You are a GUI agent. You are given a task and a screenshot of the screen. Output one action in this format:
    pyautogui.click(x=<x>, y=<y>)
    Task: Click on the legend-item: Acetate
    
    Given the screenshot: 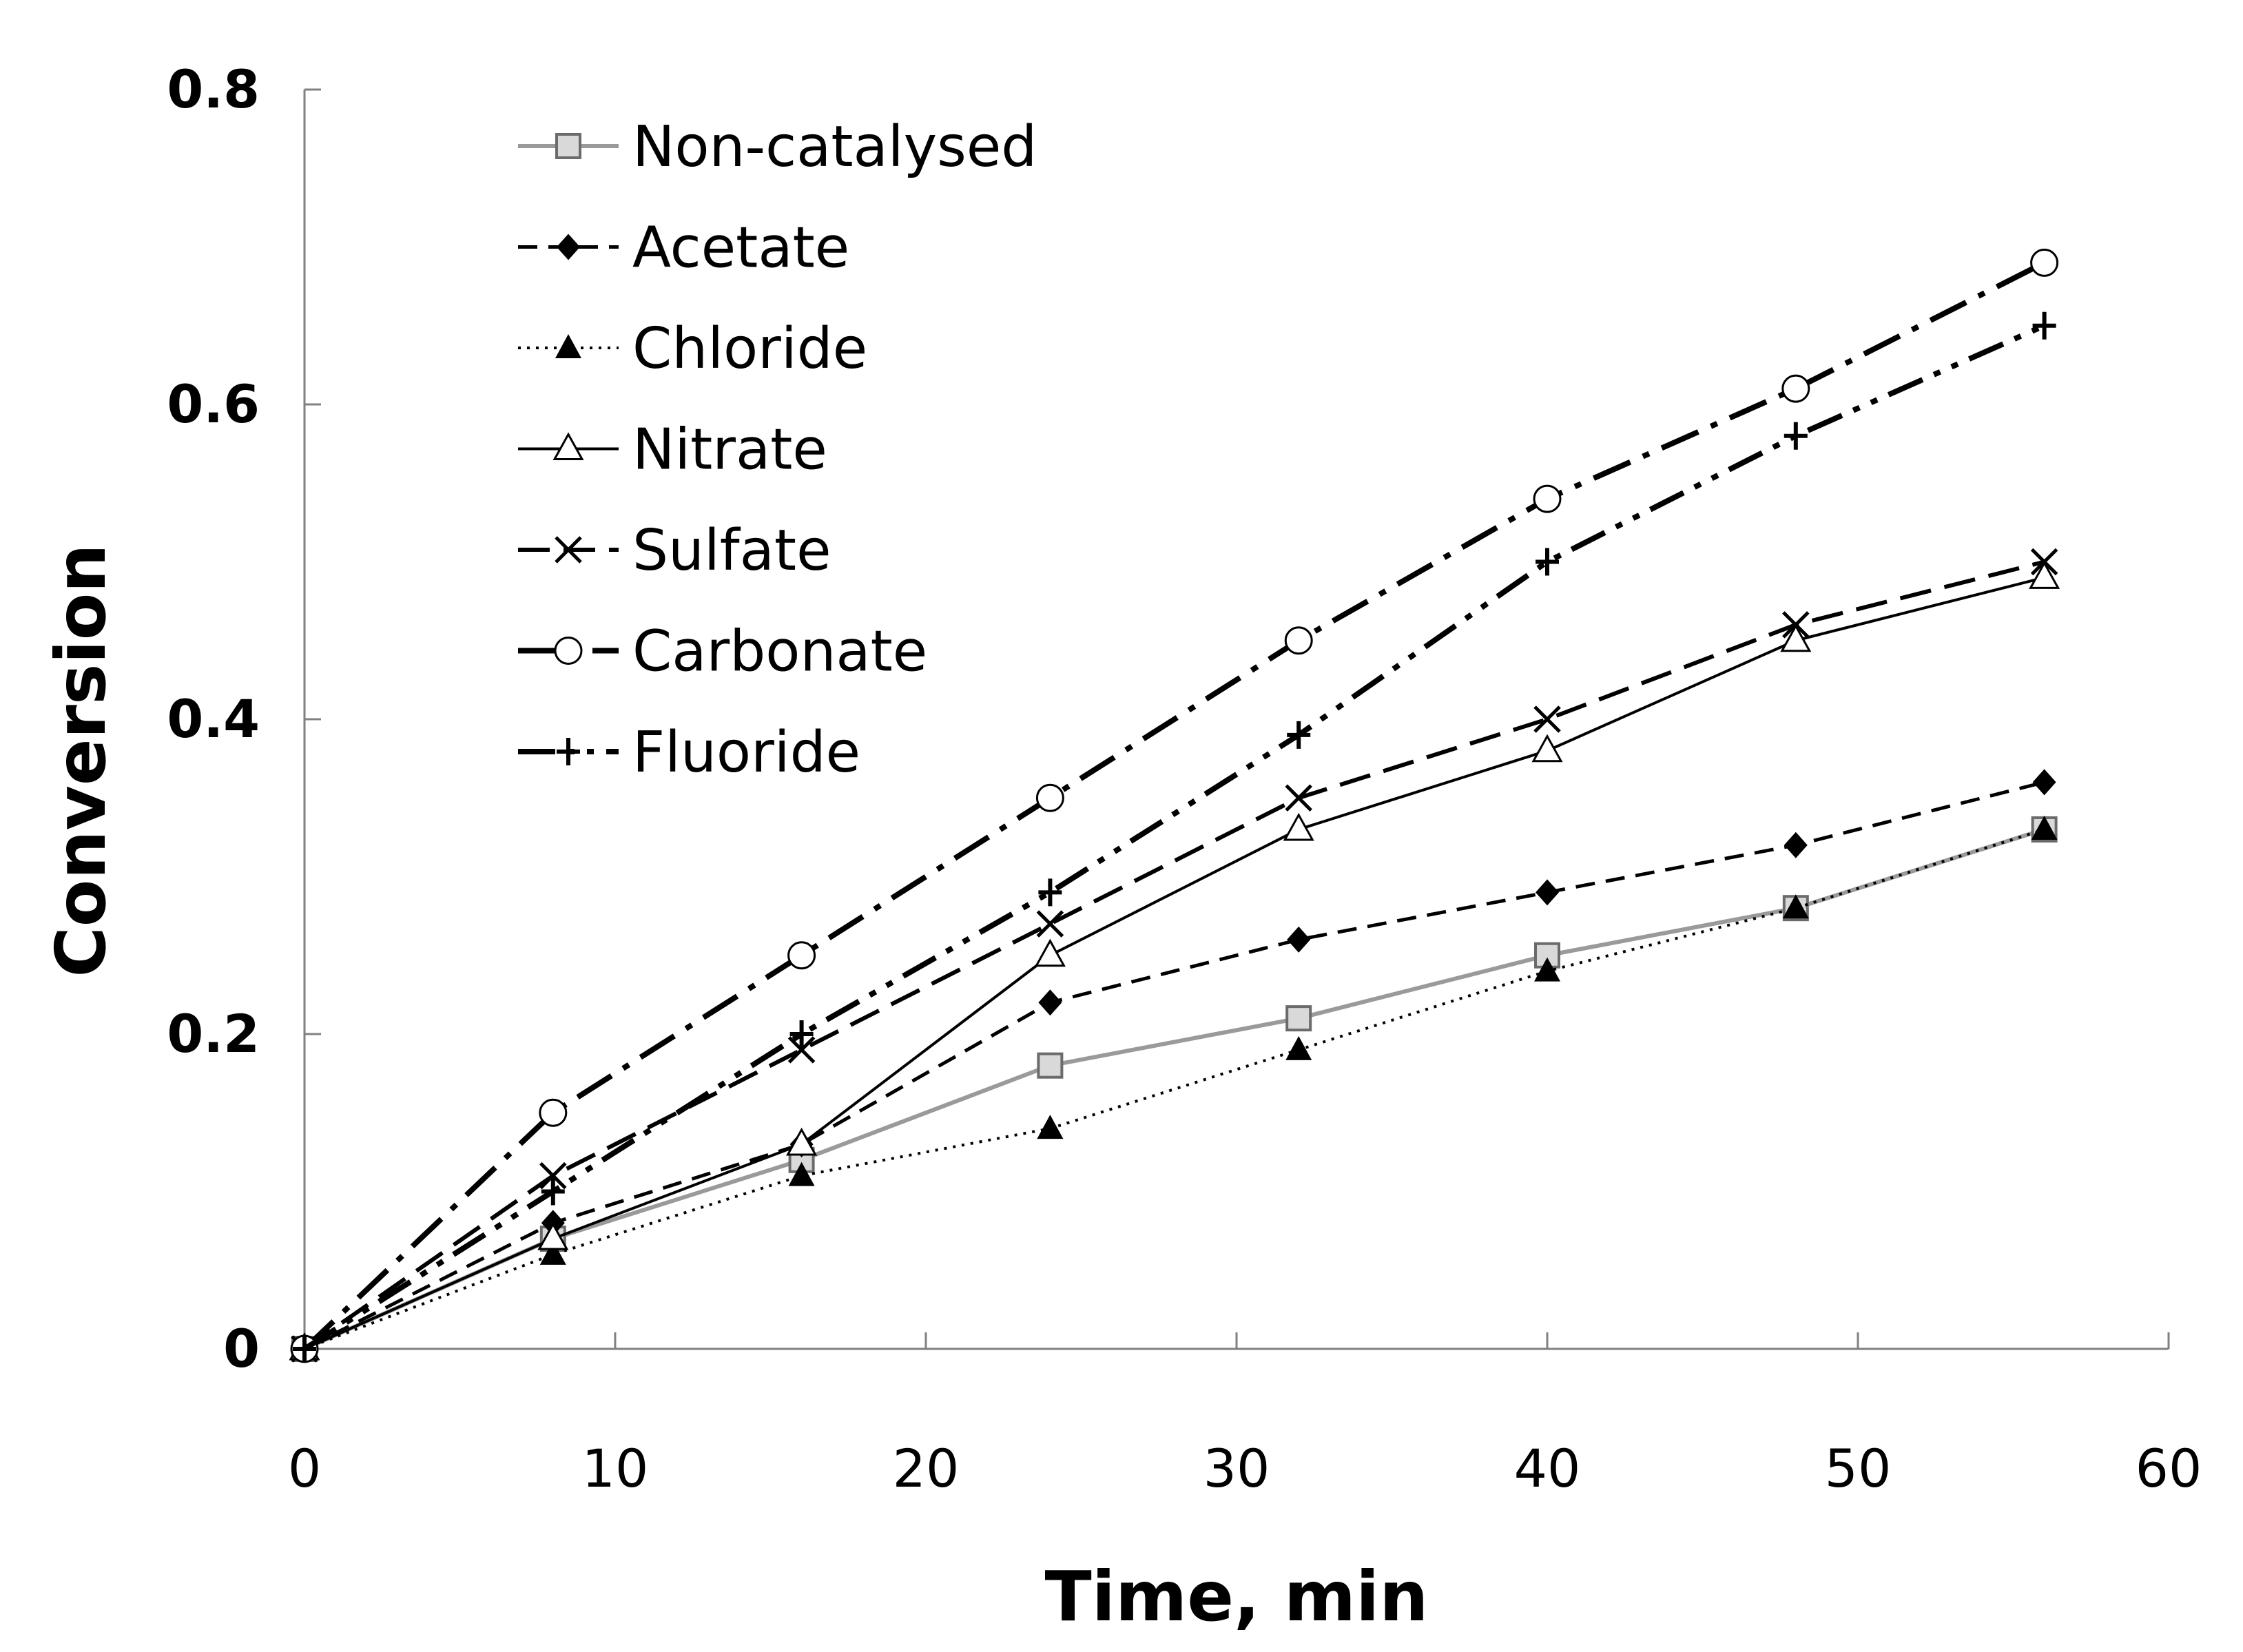 What is the action you would take?
    pyautogui.click(x=683, y=248)
    